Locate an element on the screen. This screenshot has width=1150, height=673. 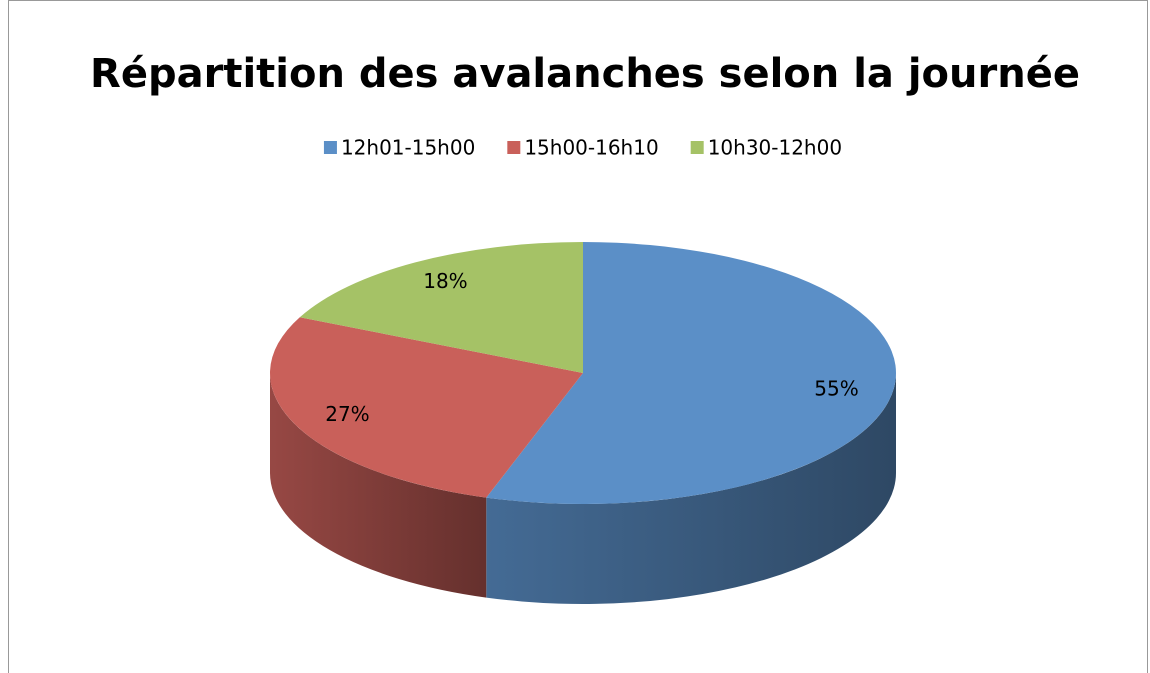
data-label: 55% is located at coordinates (836, 388).